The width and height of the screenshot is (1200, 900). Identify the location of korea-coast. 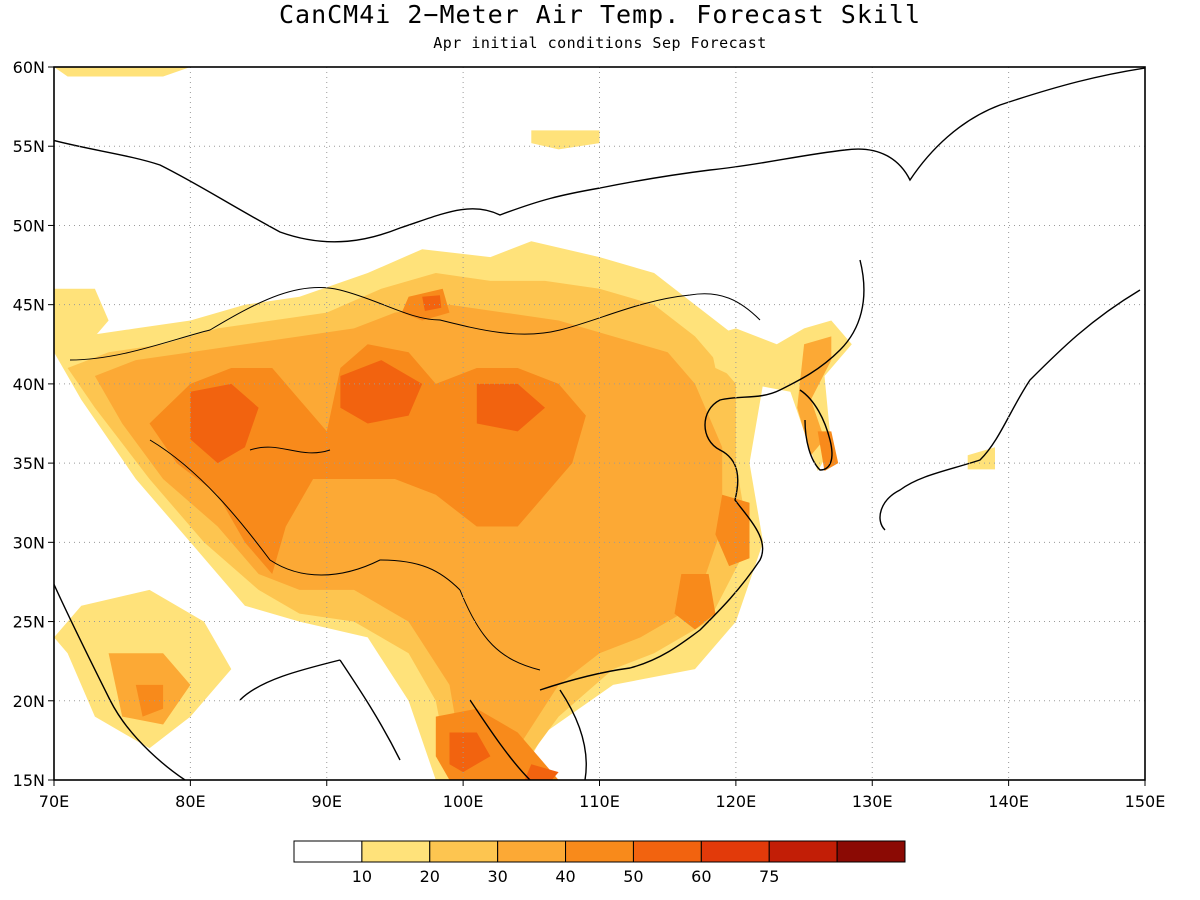
(816, 430).